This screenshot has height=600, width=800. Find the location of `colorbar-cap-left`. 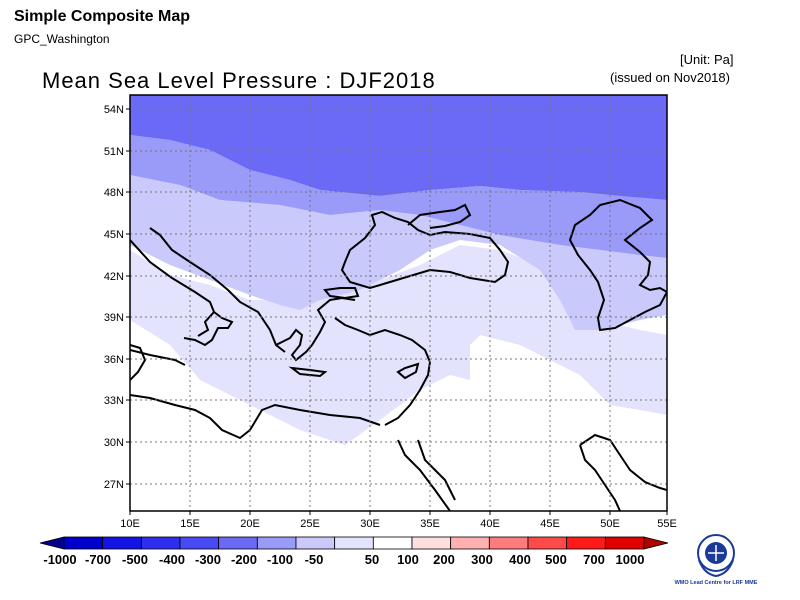

colorbar-cap-left is located at coordinates (52, 543).